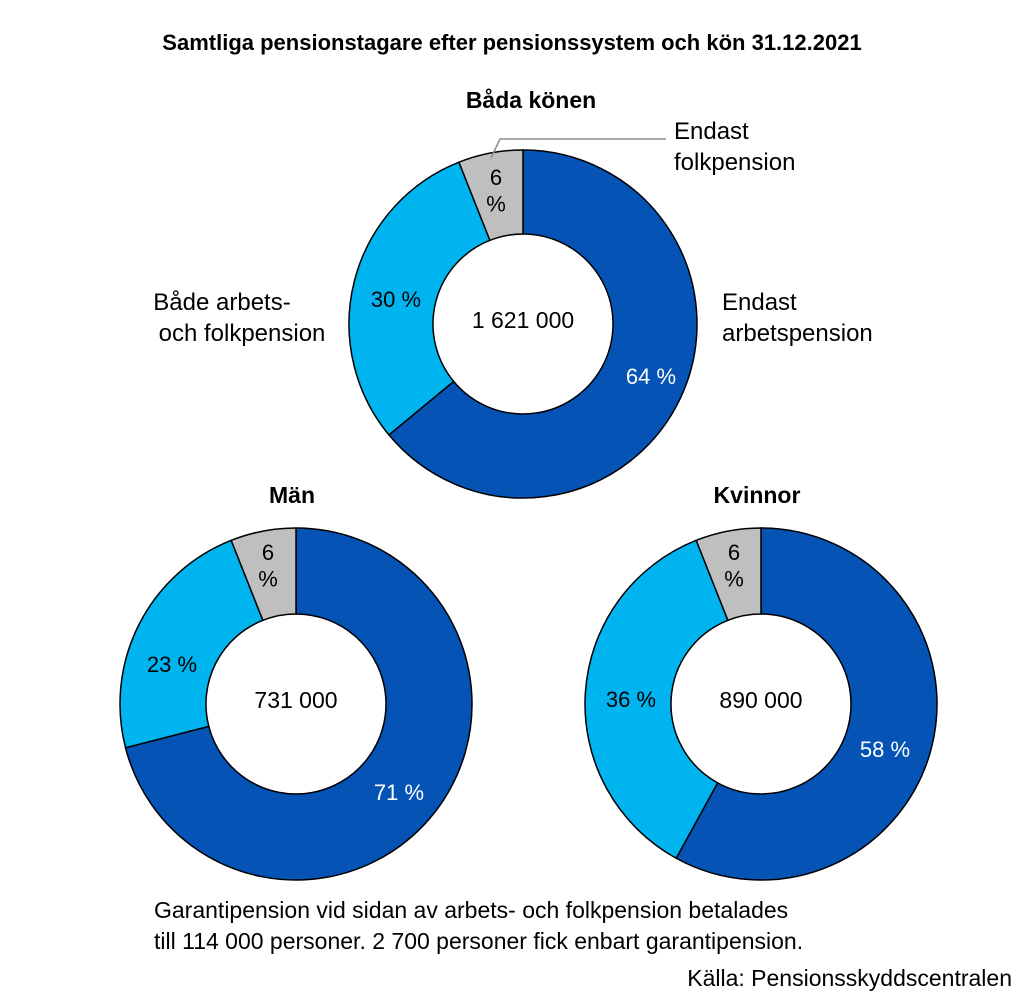 Image resolution: width=1024 pixels, height=1007 pixels. I want to click on slice-label-men-endast-folkpension: 6%, so click(268, 565).